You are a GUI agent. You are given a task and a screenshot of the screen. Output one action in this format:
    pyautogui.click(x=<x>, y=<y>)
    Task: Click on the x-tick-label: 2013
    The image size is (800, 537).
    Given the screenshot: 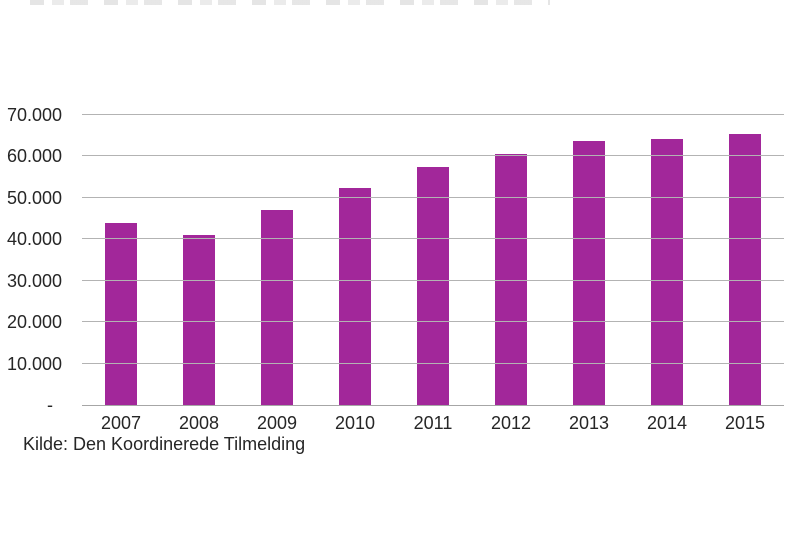 What is the action you would take?
    pyautogui.click(x=589, y=423)
    